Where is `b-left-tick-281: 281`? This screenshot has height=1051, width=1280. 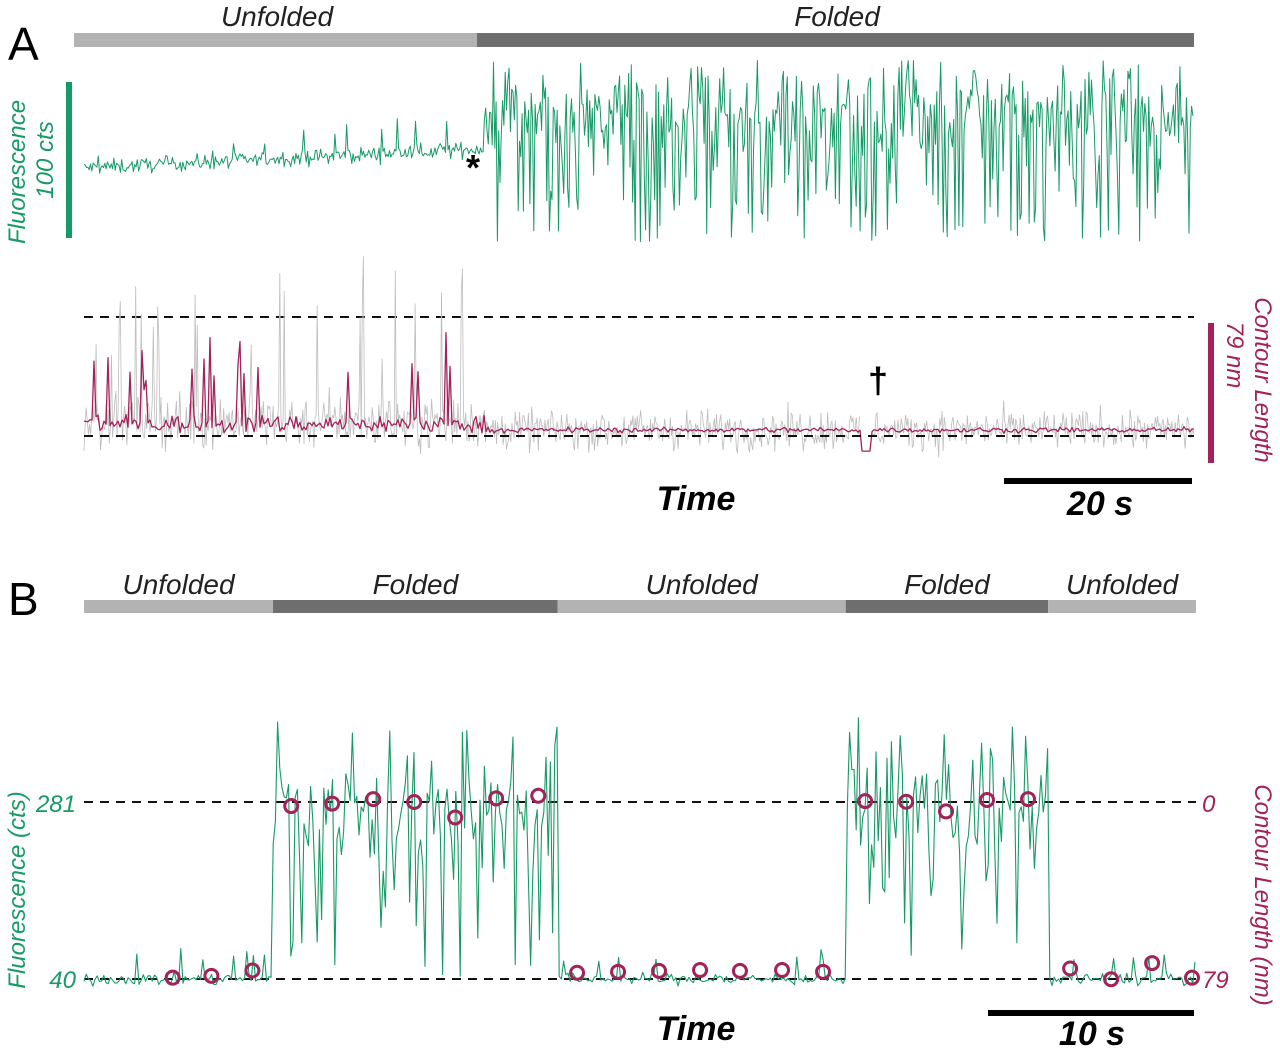
b-left-tick-281: 281 is located at coordinates (55, 804).